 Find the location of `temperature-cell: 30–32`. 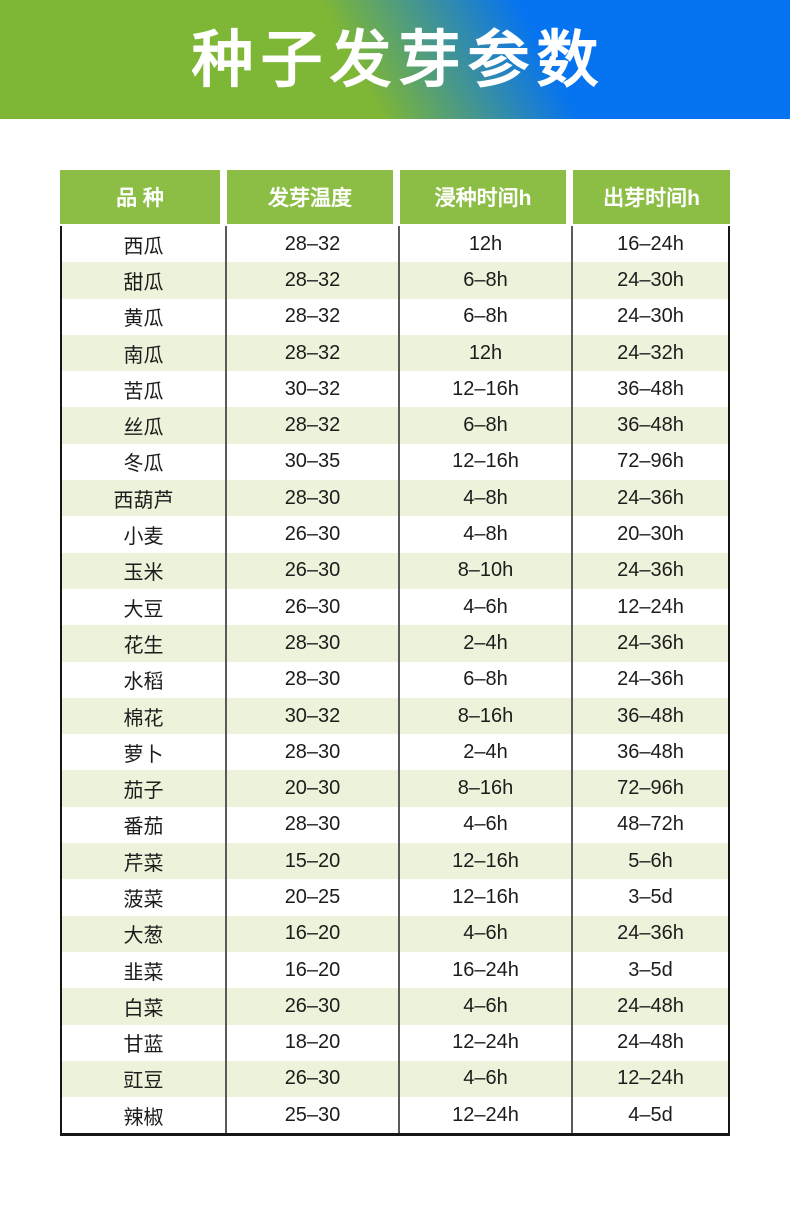

temperature-cell: 30–32 is located at coordinates (313, 716).